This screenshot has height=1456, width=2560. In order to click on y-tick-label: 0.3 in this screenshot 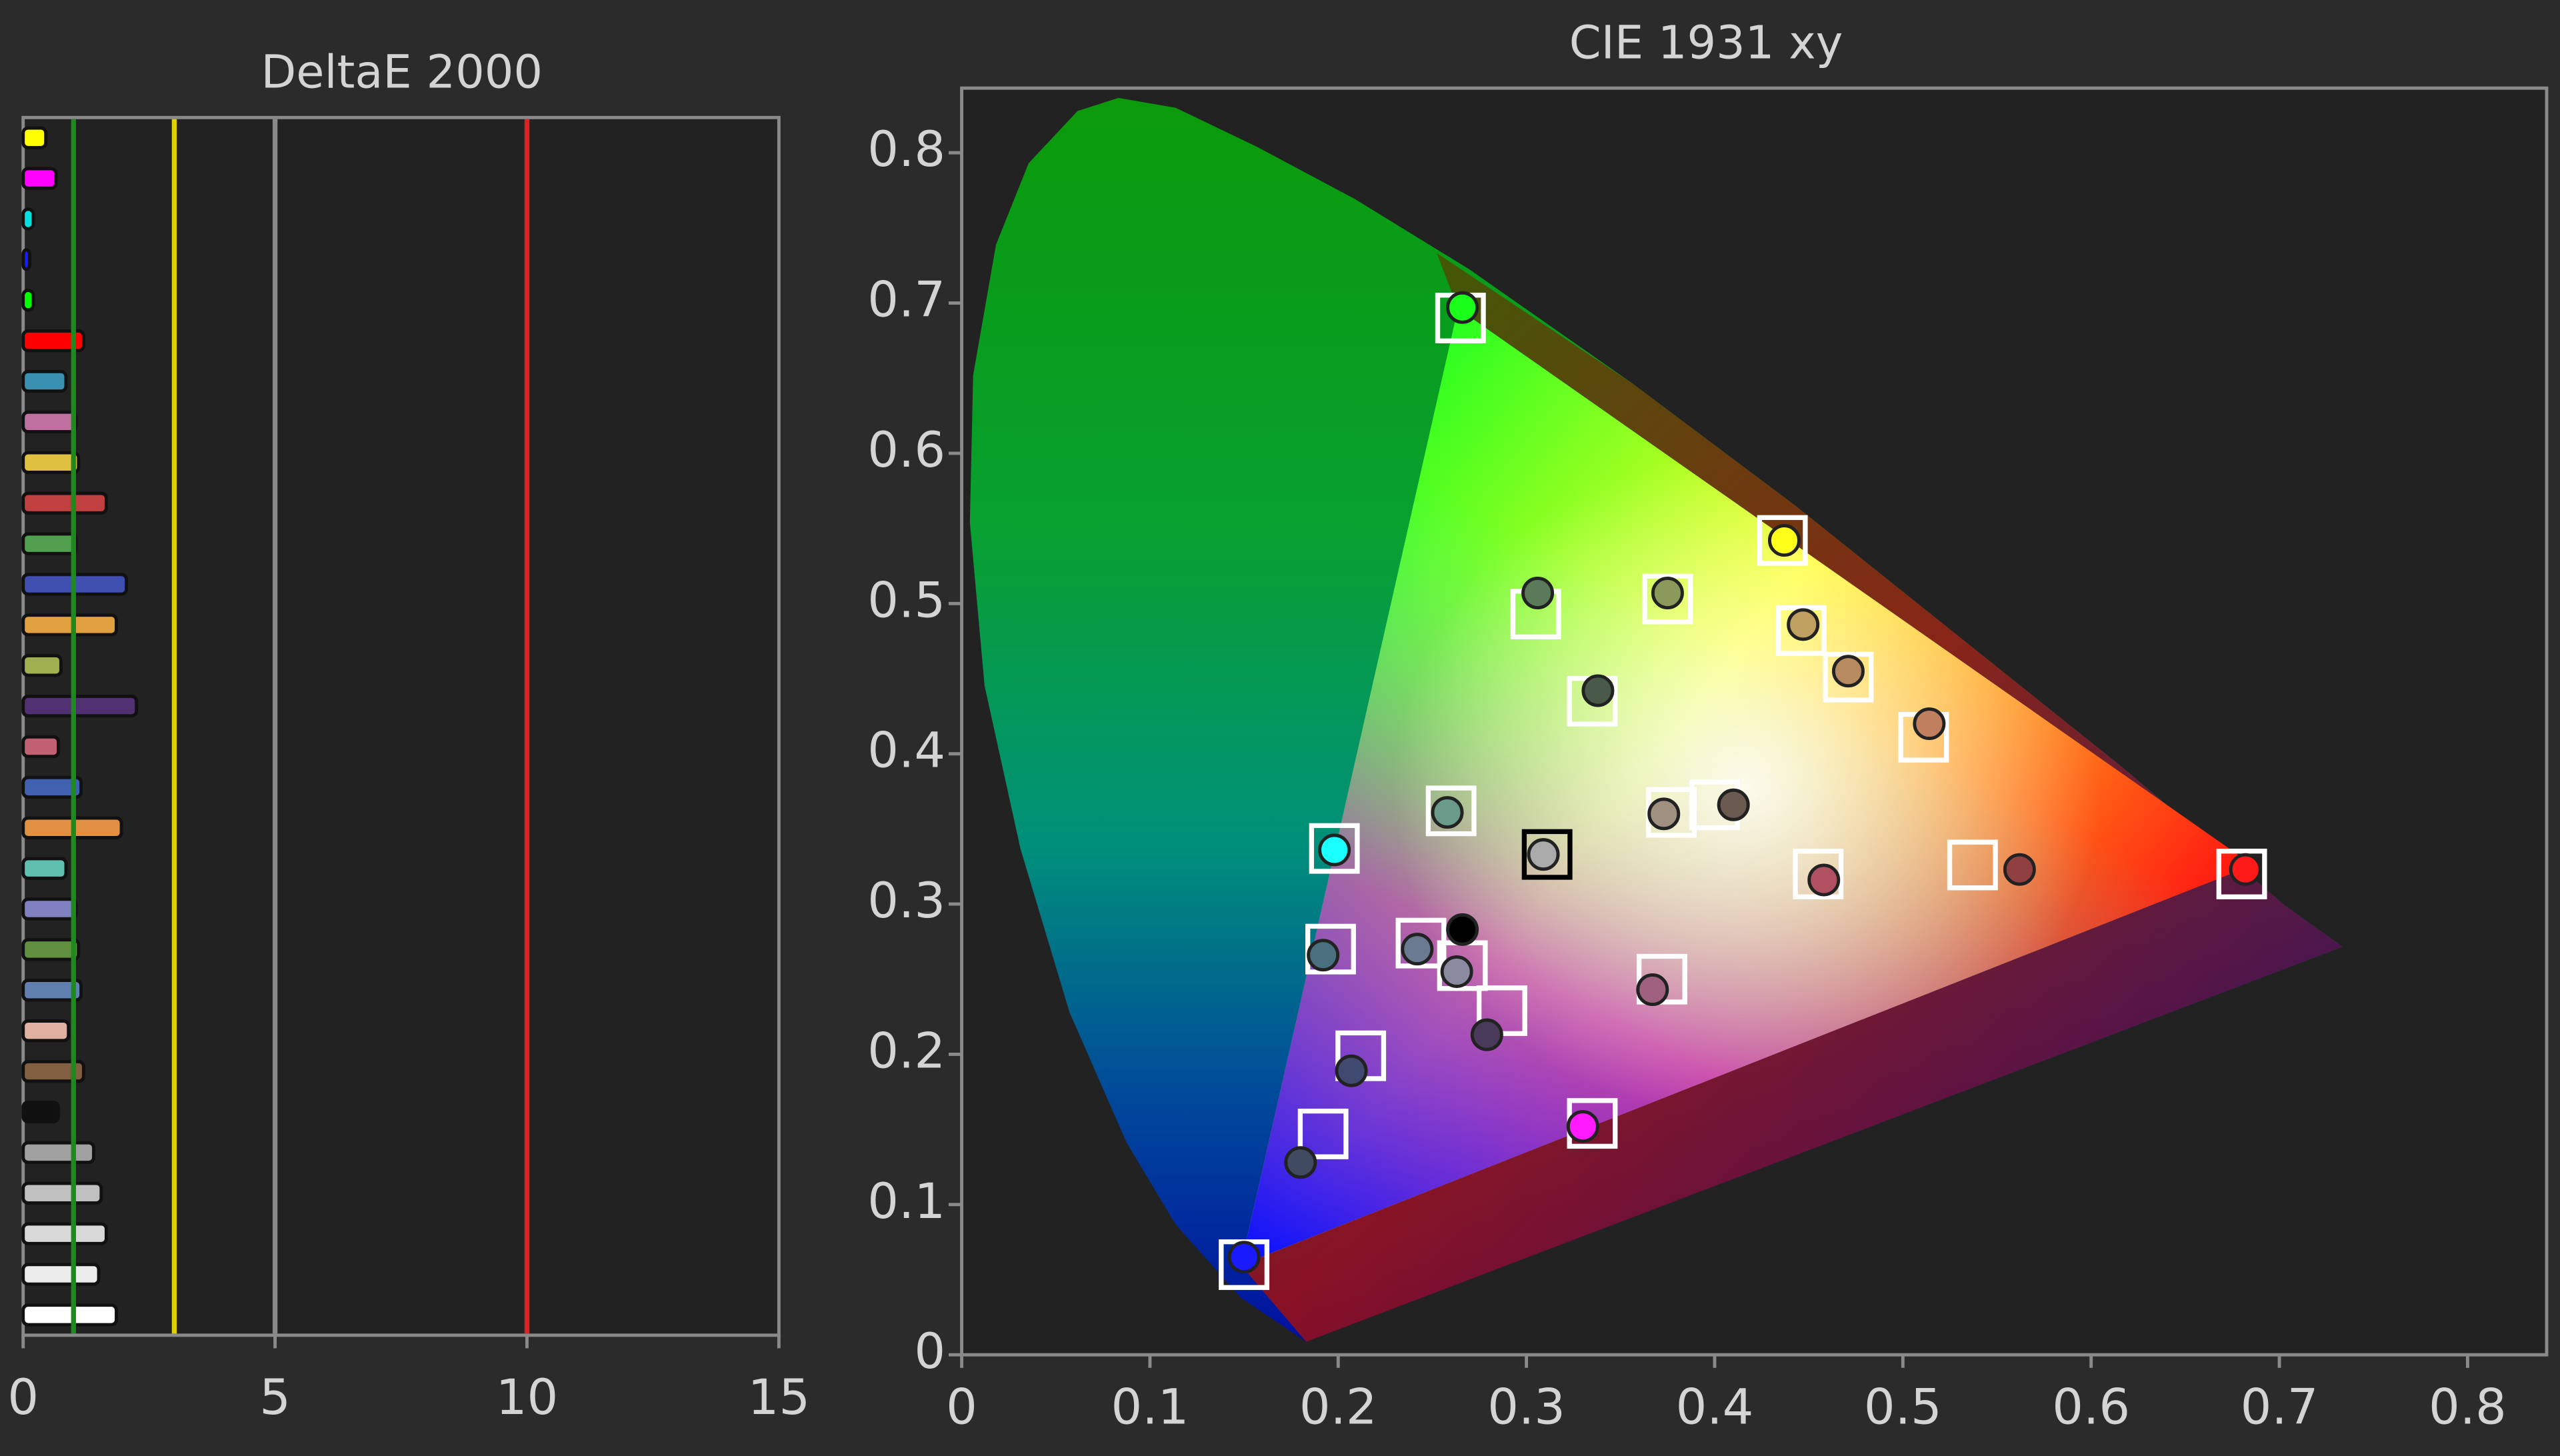, I will do `click(906, 901)`.